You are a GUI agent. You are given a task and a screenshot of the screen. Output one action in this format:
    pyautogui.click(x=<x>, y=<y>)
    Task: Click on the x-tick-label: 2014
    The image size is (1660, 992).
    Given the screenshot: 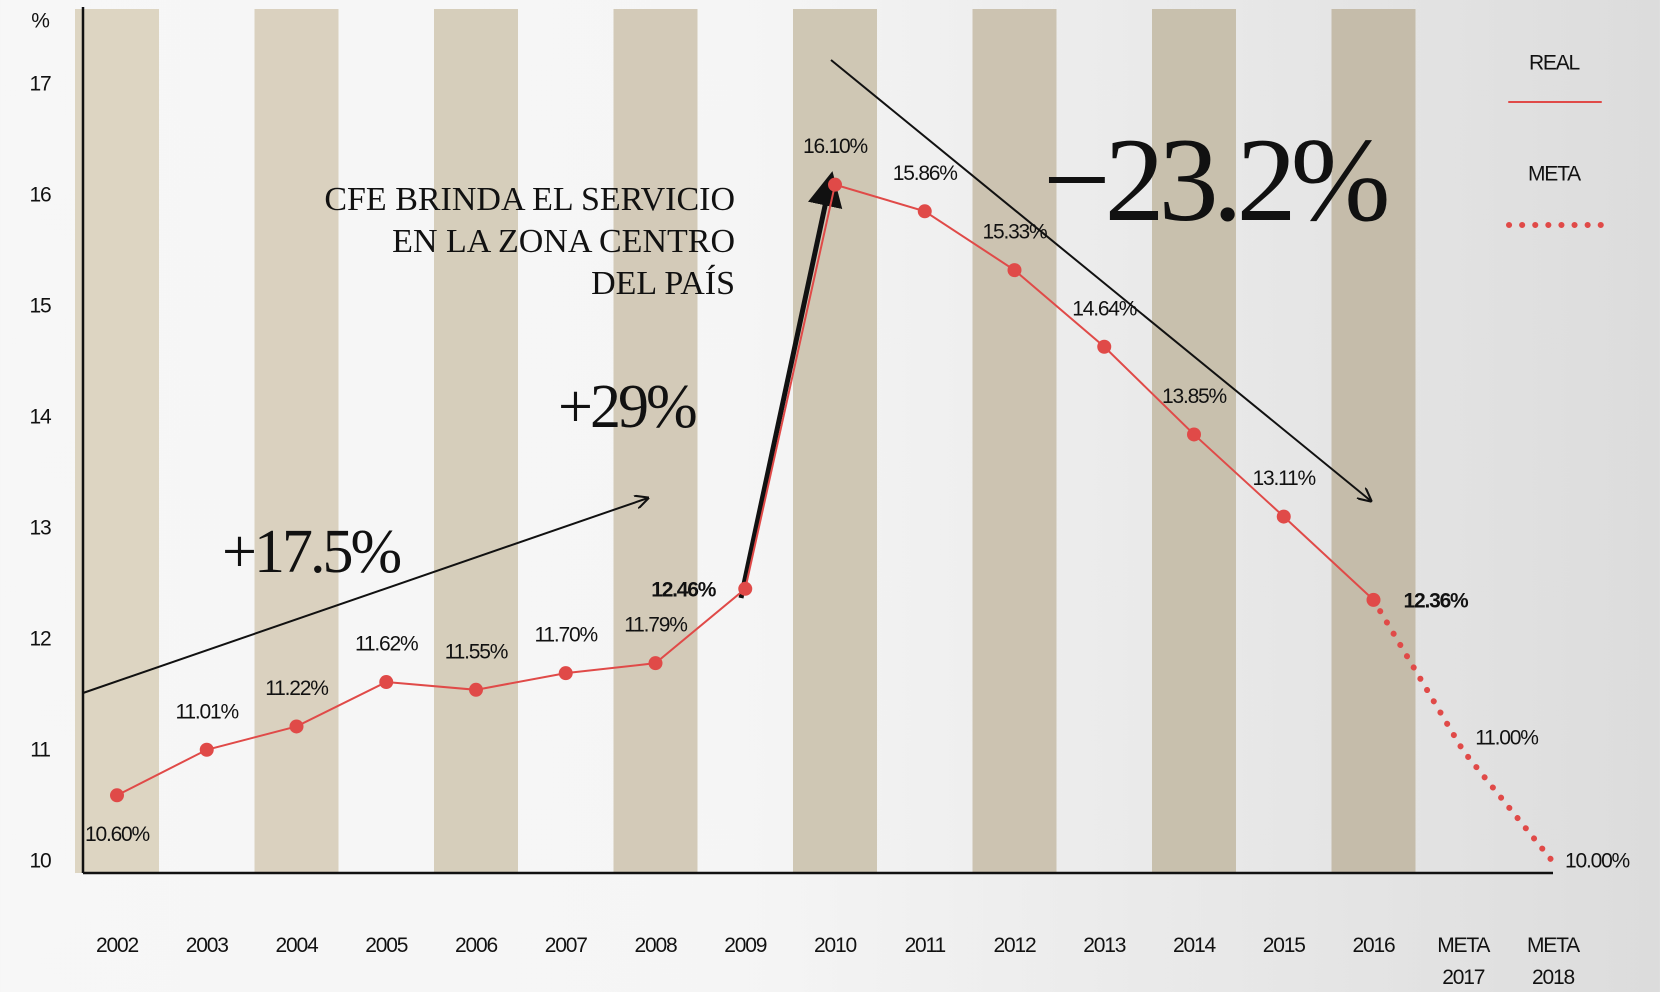 What is the action you would take?
    pyautogui.click(x=1194, y=945)
    